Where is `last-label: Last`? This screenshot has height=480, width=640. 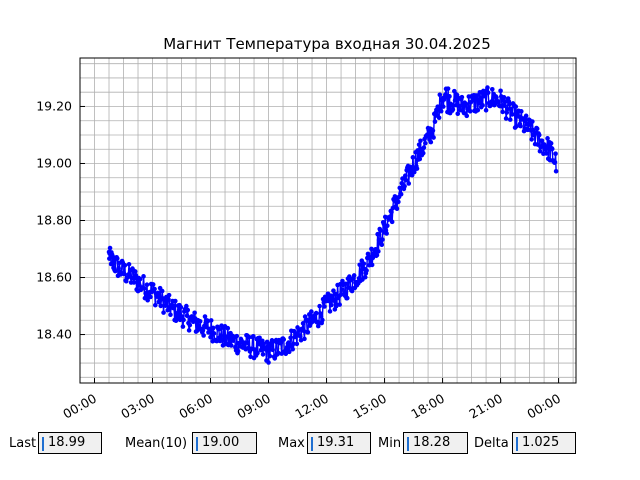
last-label: Last is located at coordinates (23, 443).